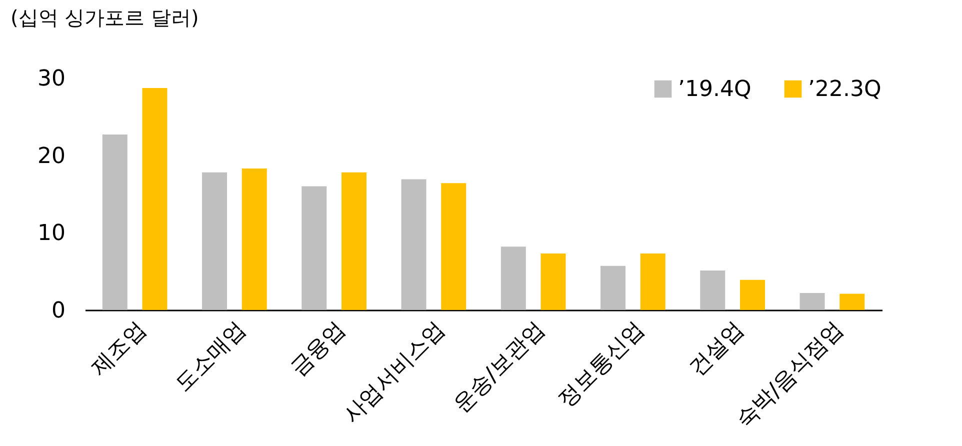  Describe the element at coordinates (52, 79) in the screenshot. I see `y-tick-label: 30` at that location.